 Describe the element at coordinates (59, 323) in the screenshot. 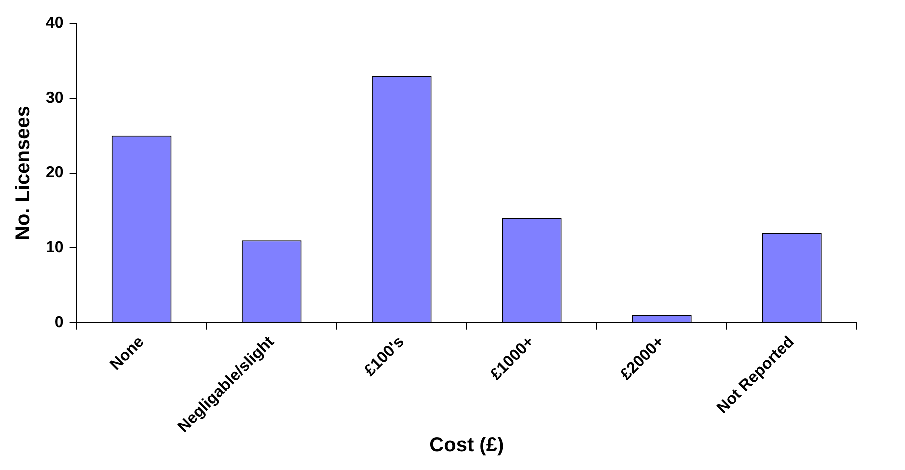

I see `y-tick-label: 0` at that location.